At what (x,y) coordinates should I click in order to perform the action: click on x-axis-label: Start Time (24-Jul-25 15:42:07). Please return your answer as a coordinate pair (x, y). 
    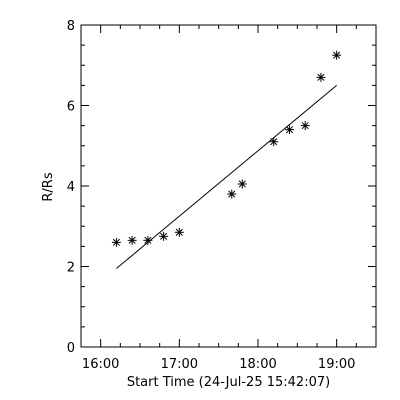
    Looking at the image, I should click on (228, 382).